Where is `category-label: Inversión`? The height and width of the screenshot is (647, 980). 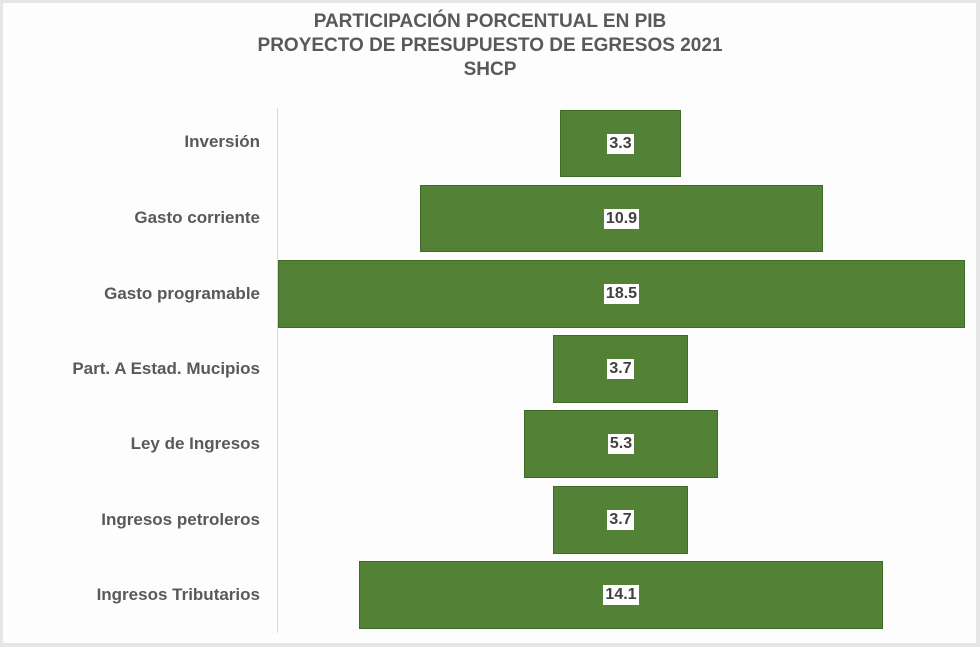 category-label: Inversión is located at coordinates (222, 141).